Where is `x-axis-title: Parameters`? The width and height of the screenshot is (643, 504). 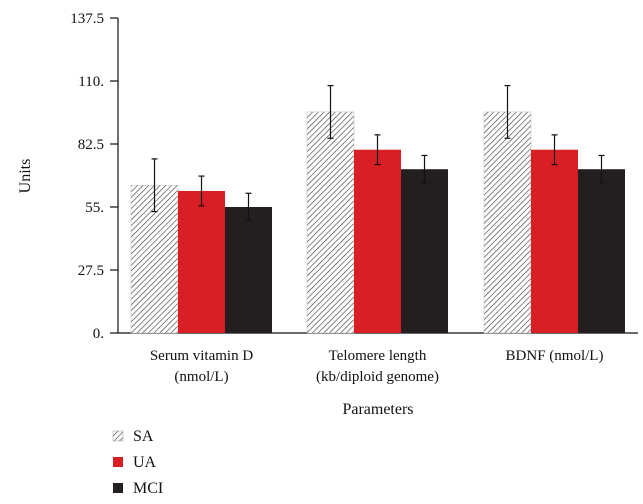 x-axis-title: Parameters is located at coordinates (377, 409).